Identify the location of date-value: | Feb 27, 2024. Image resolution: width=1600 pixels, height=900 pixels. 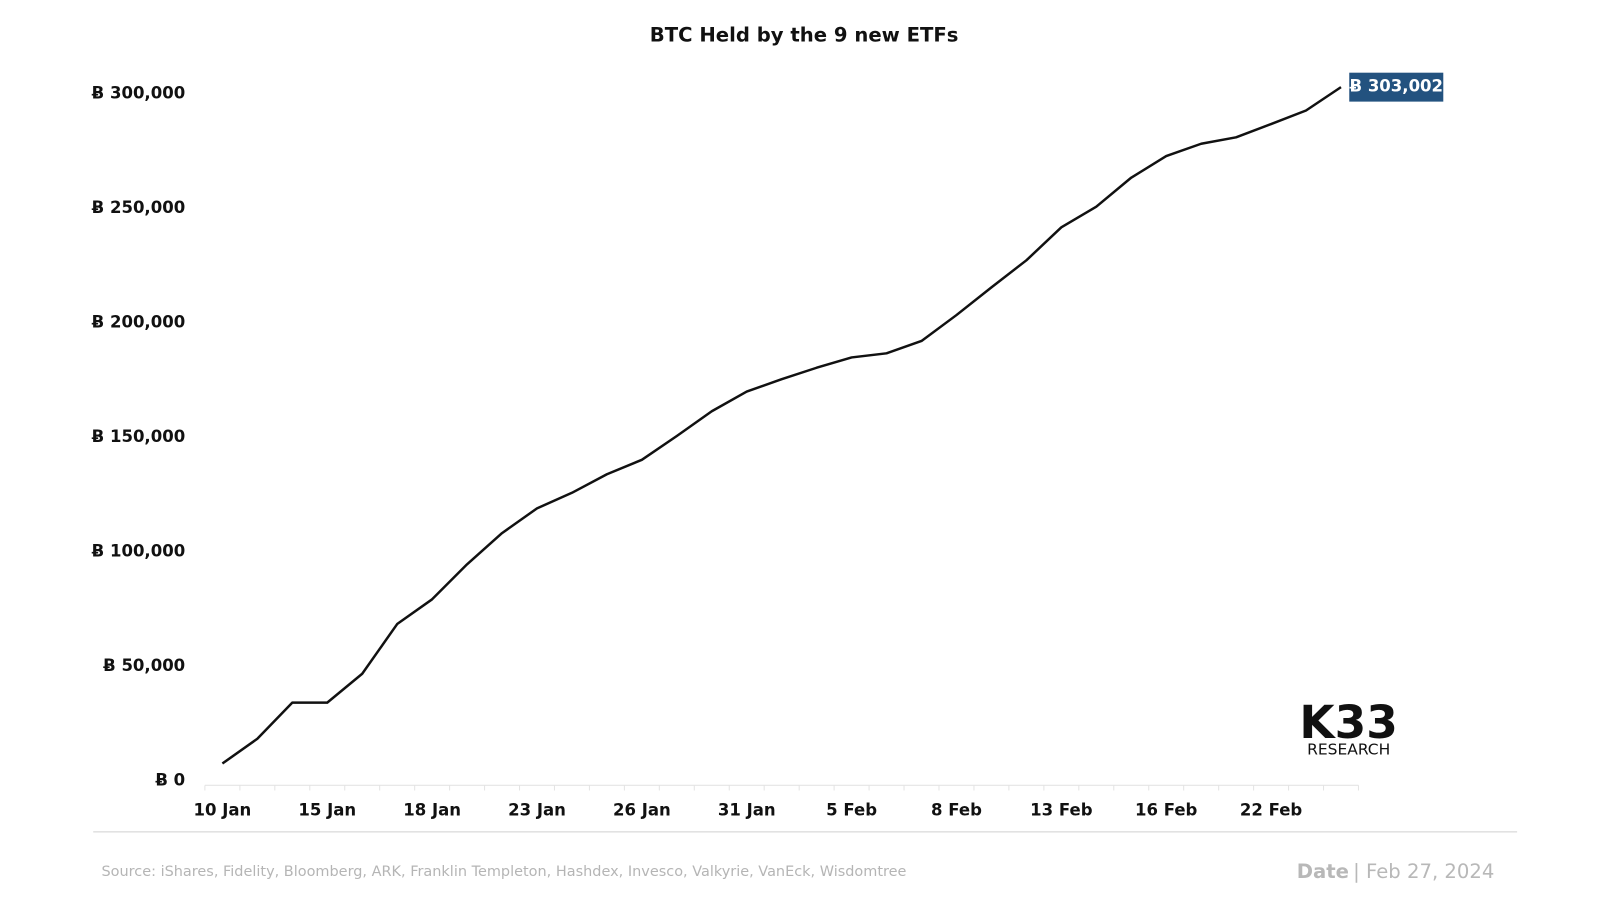
(1423, 871).